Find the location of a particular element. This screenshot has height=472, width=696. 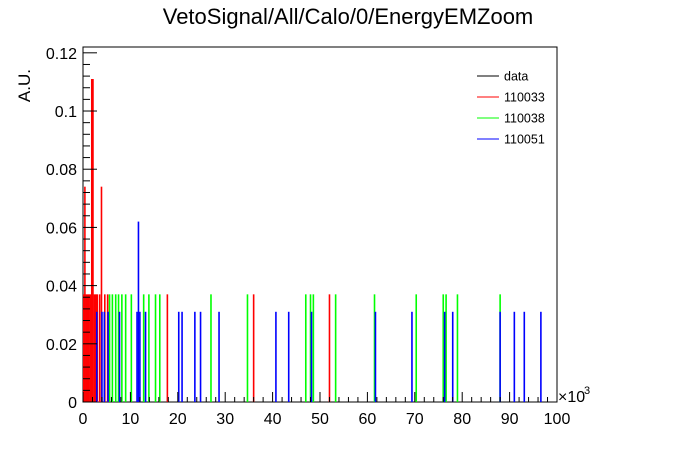

x-tick-label: 90 is located at coordinates (510, 419).